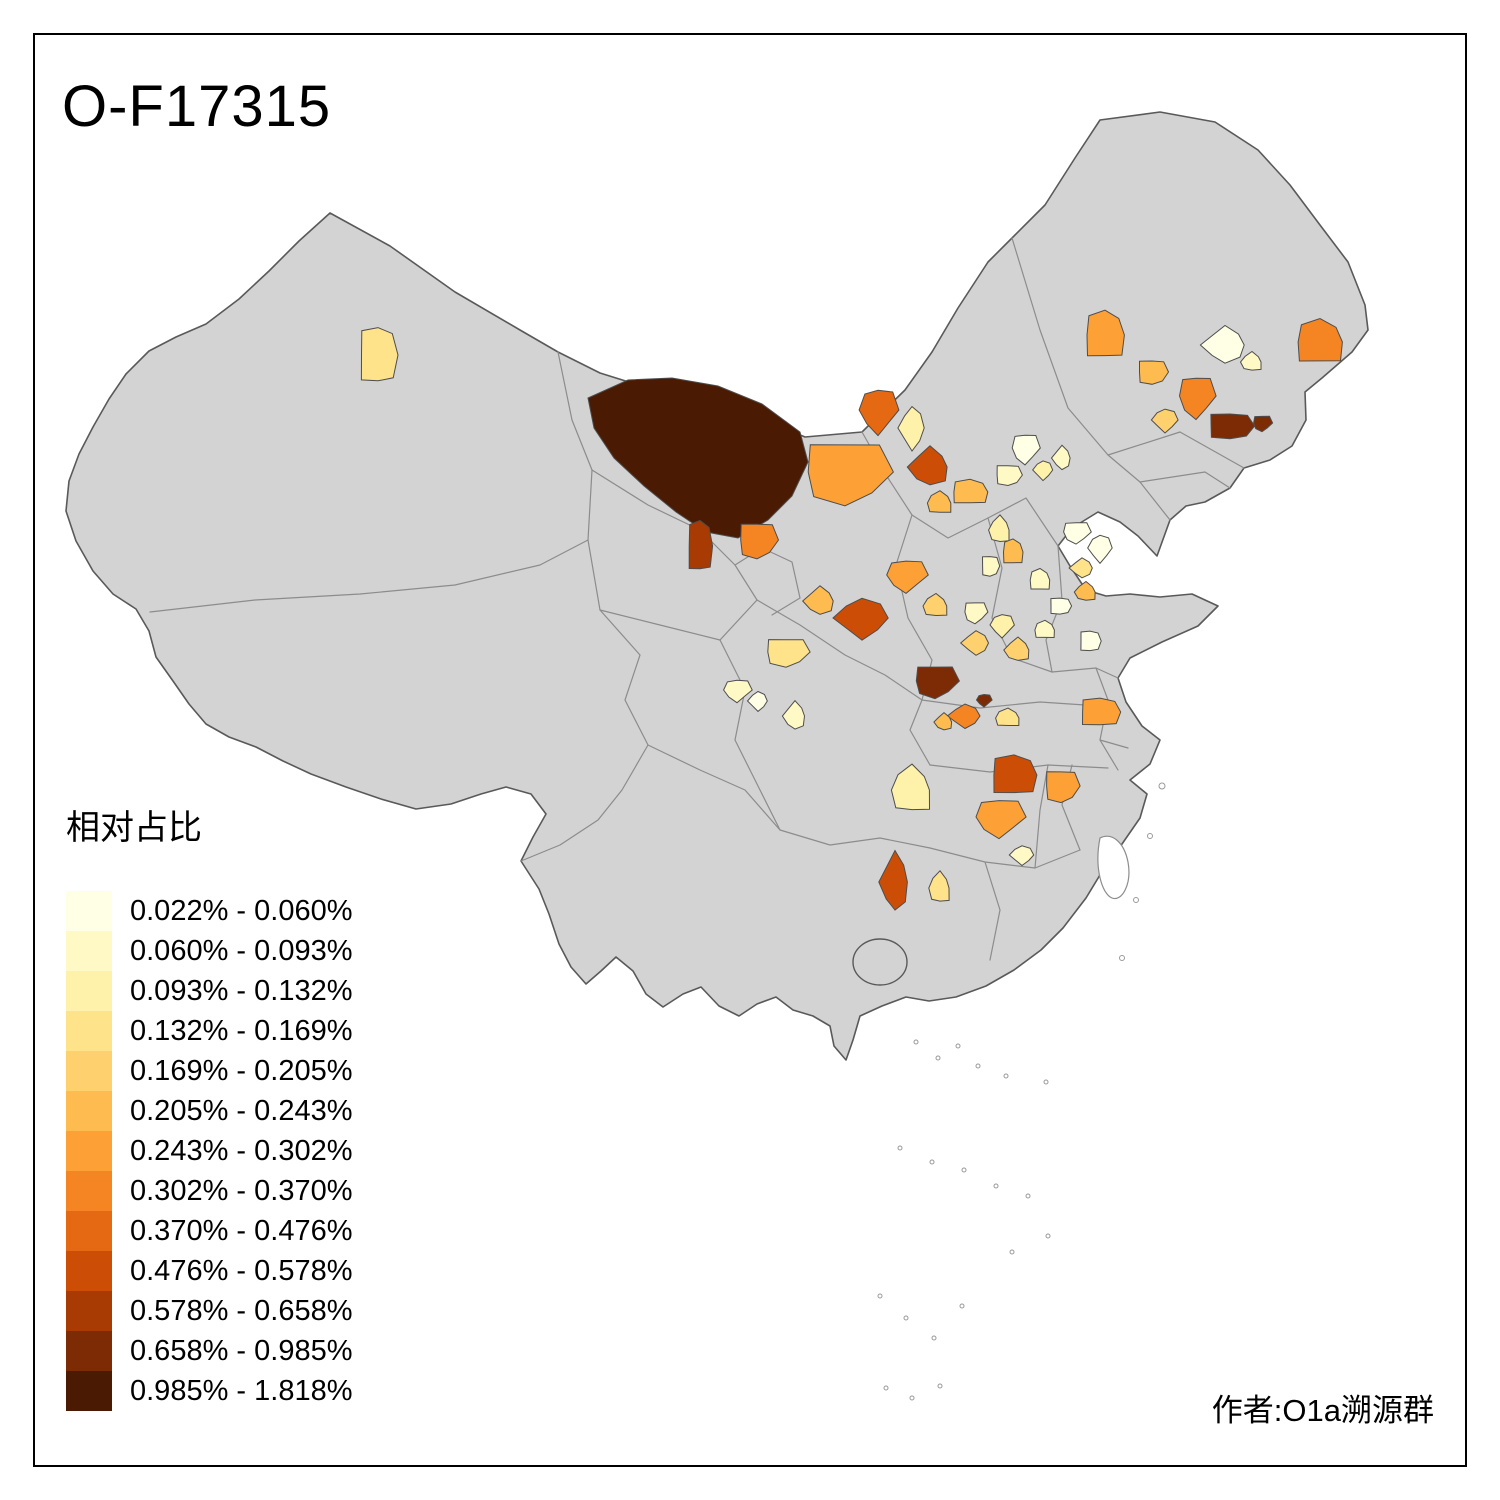 The height and width of the screenshot is (1500, 1500). I want to click on attribution: 作者:O1a溯源群, so click(1322, 1410).